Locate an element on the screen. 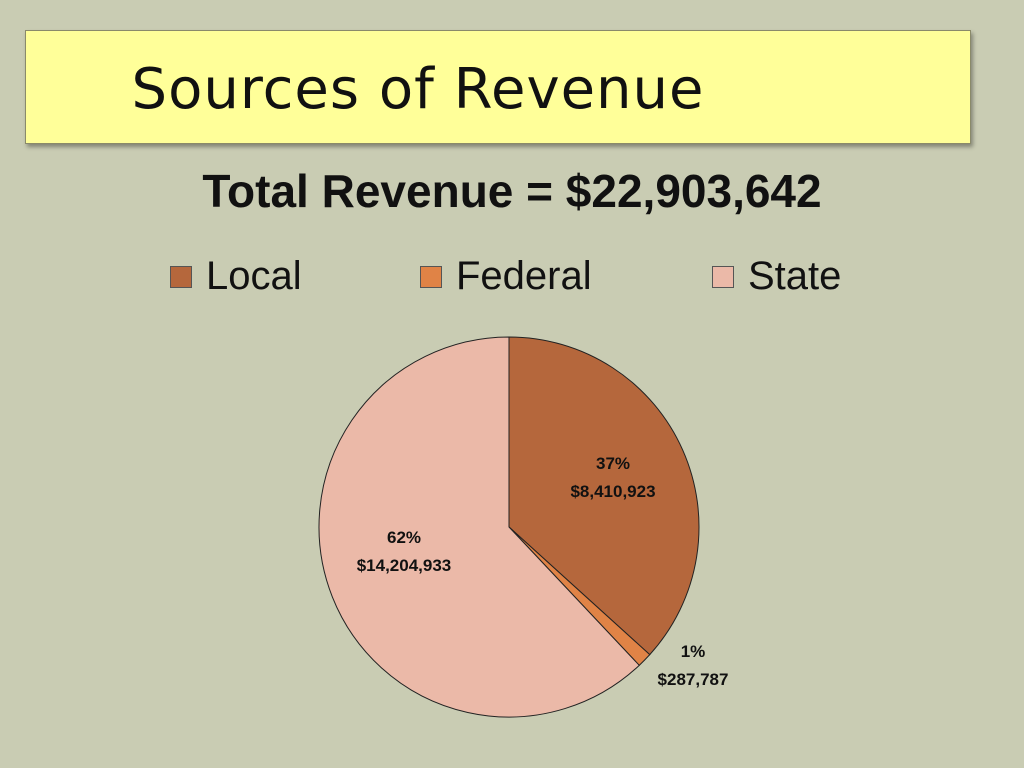 This screenshot has height=768, width=1024. legend-item-state: State is located at coordinates (776, 276).